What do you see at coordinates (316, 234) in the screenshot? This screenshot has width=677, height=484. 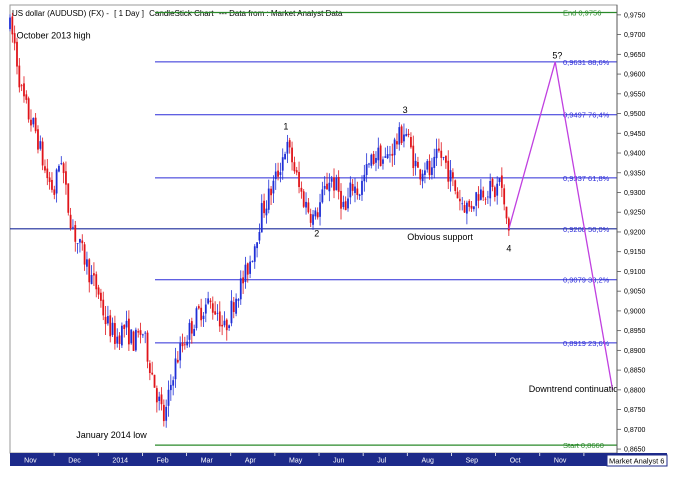 I see `wave-label-1: 2` at bounding box center [316, 234].